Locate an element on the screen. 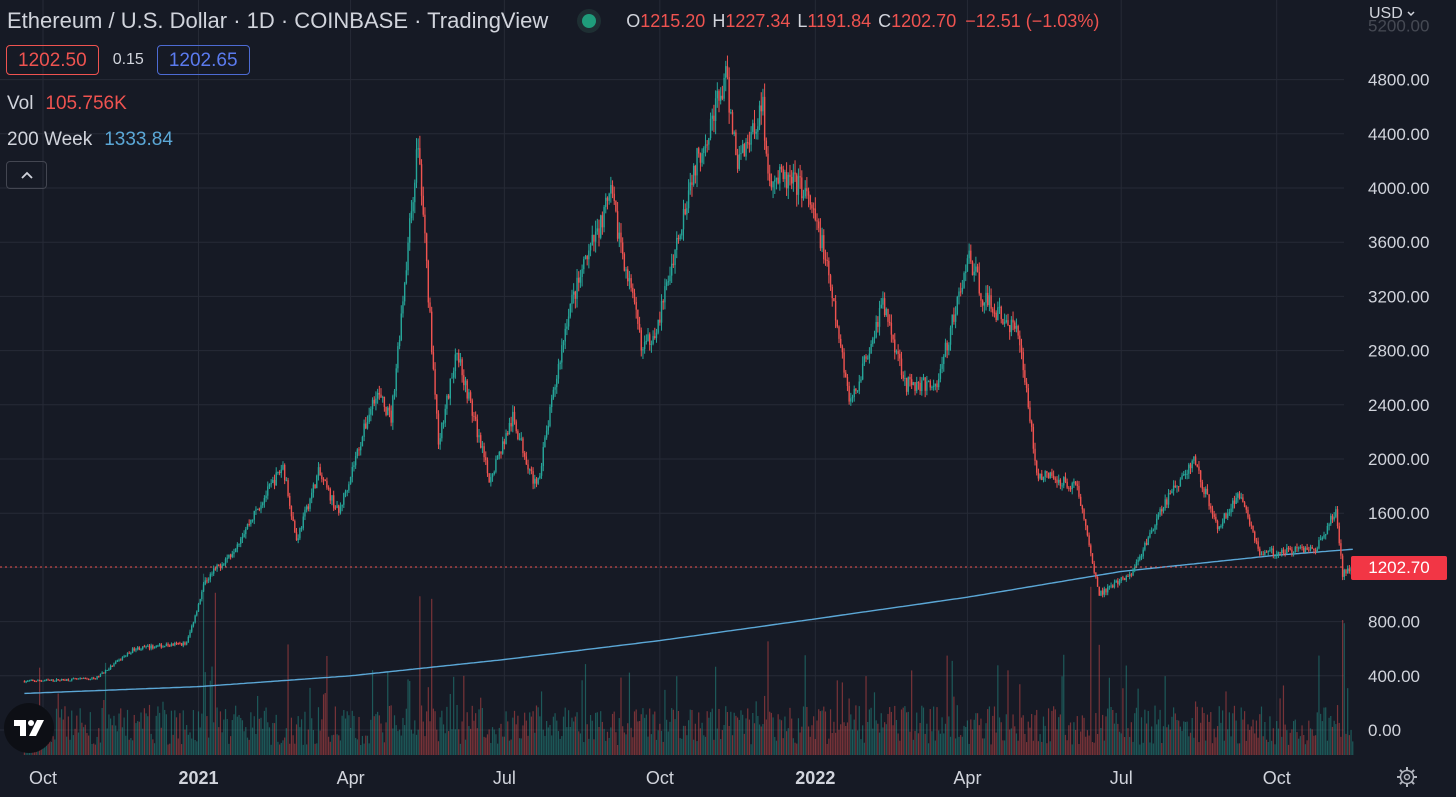 Image resolution: width=1456 pixels, height=797 pixels. ma-legend: 200 Week 1333.84 is located at coordinates (90, 140).